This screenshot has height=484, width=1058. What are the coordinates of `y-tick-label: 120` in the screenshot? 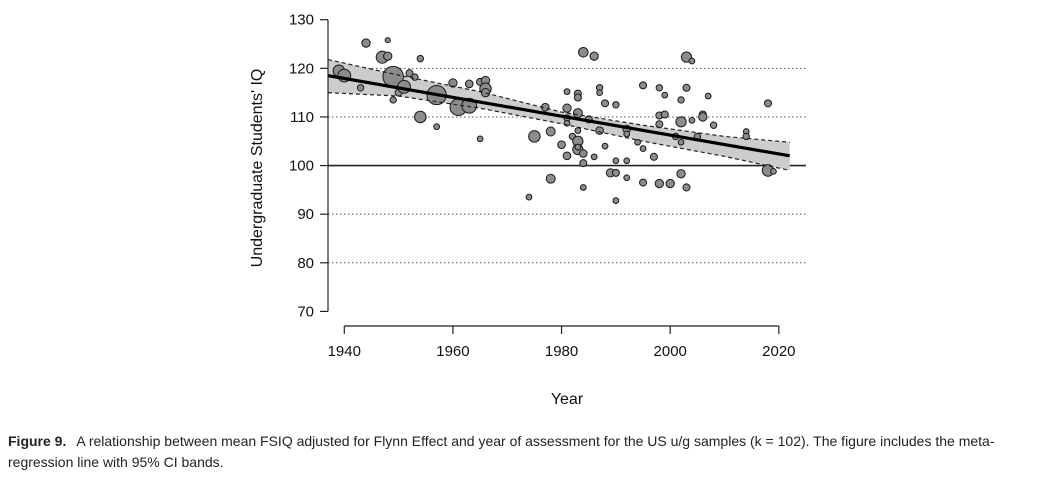 It's located at (301, 68).